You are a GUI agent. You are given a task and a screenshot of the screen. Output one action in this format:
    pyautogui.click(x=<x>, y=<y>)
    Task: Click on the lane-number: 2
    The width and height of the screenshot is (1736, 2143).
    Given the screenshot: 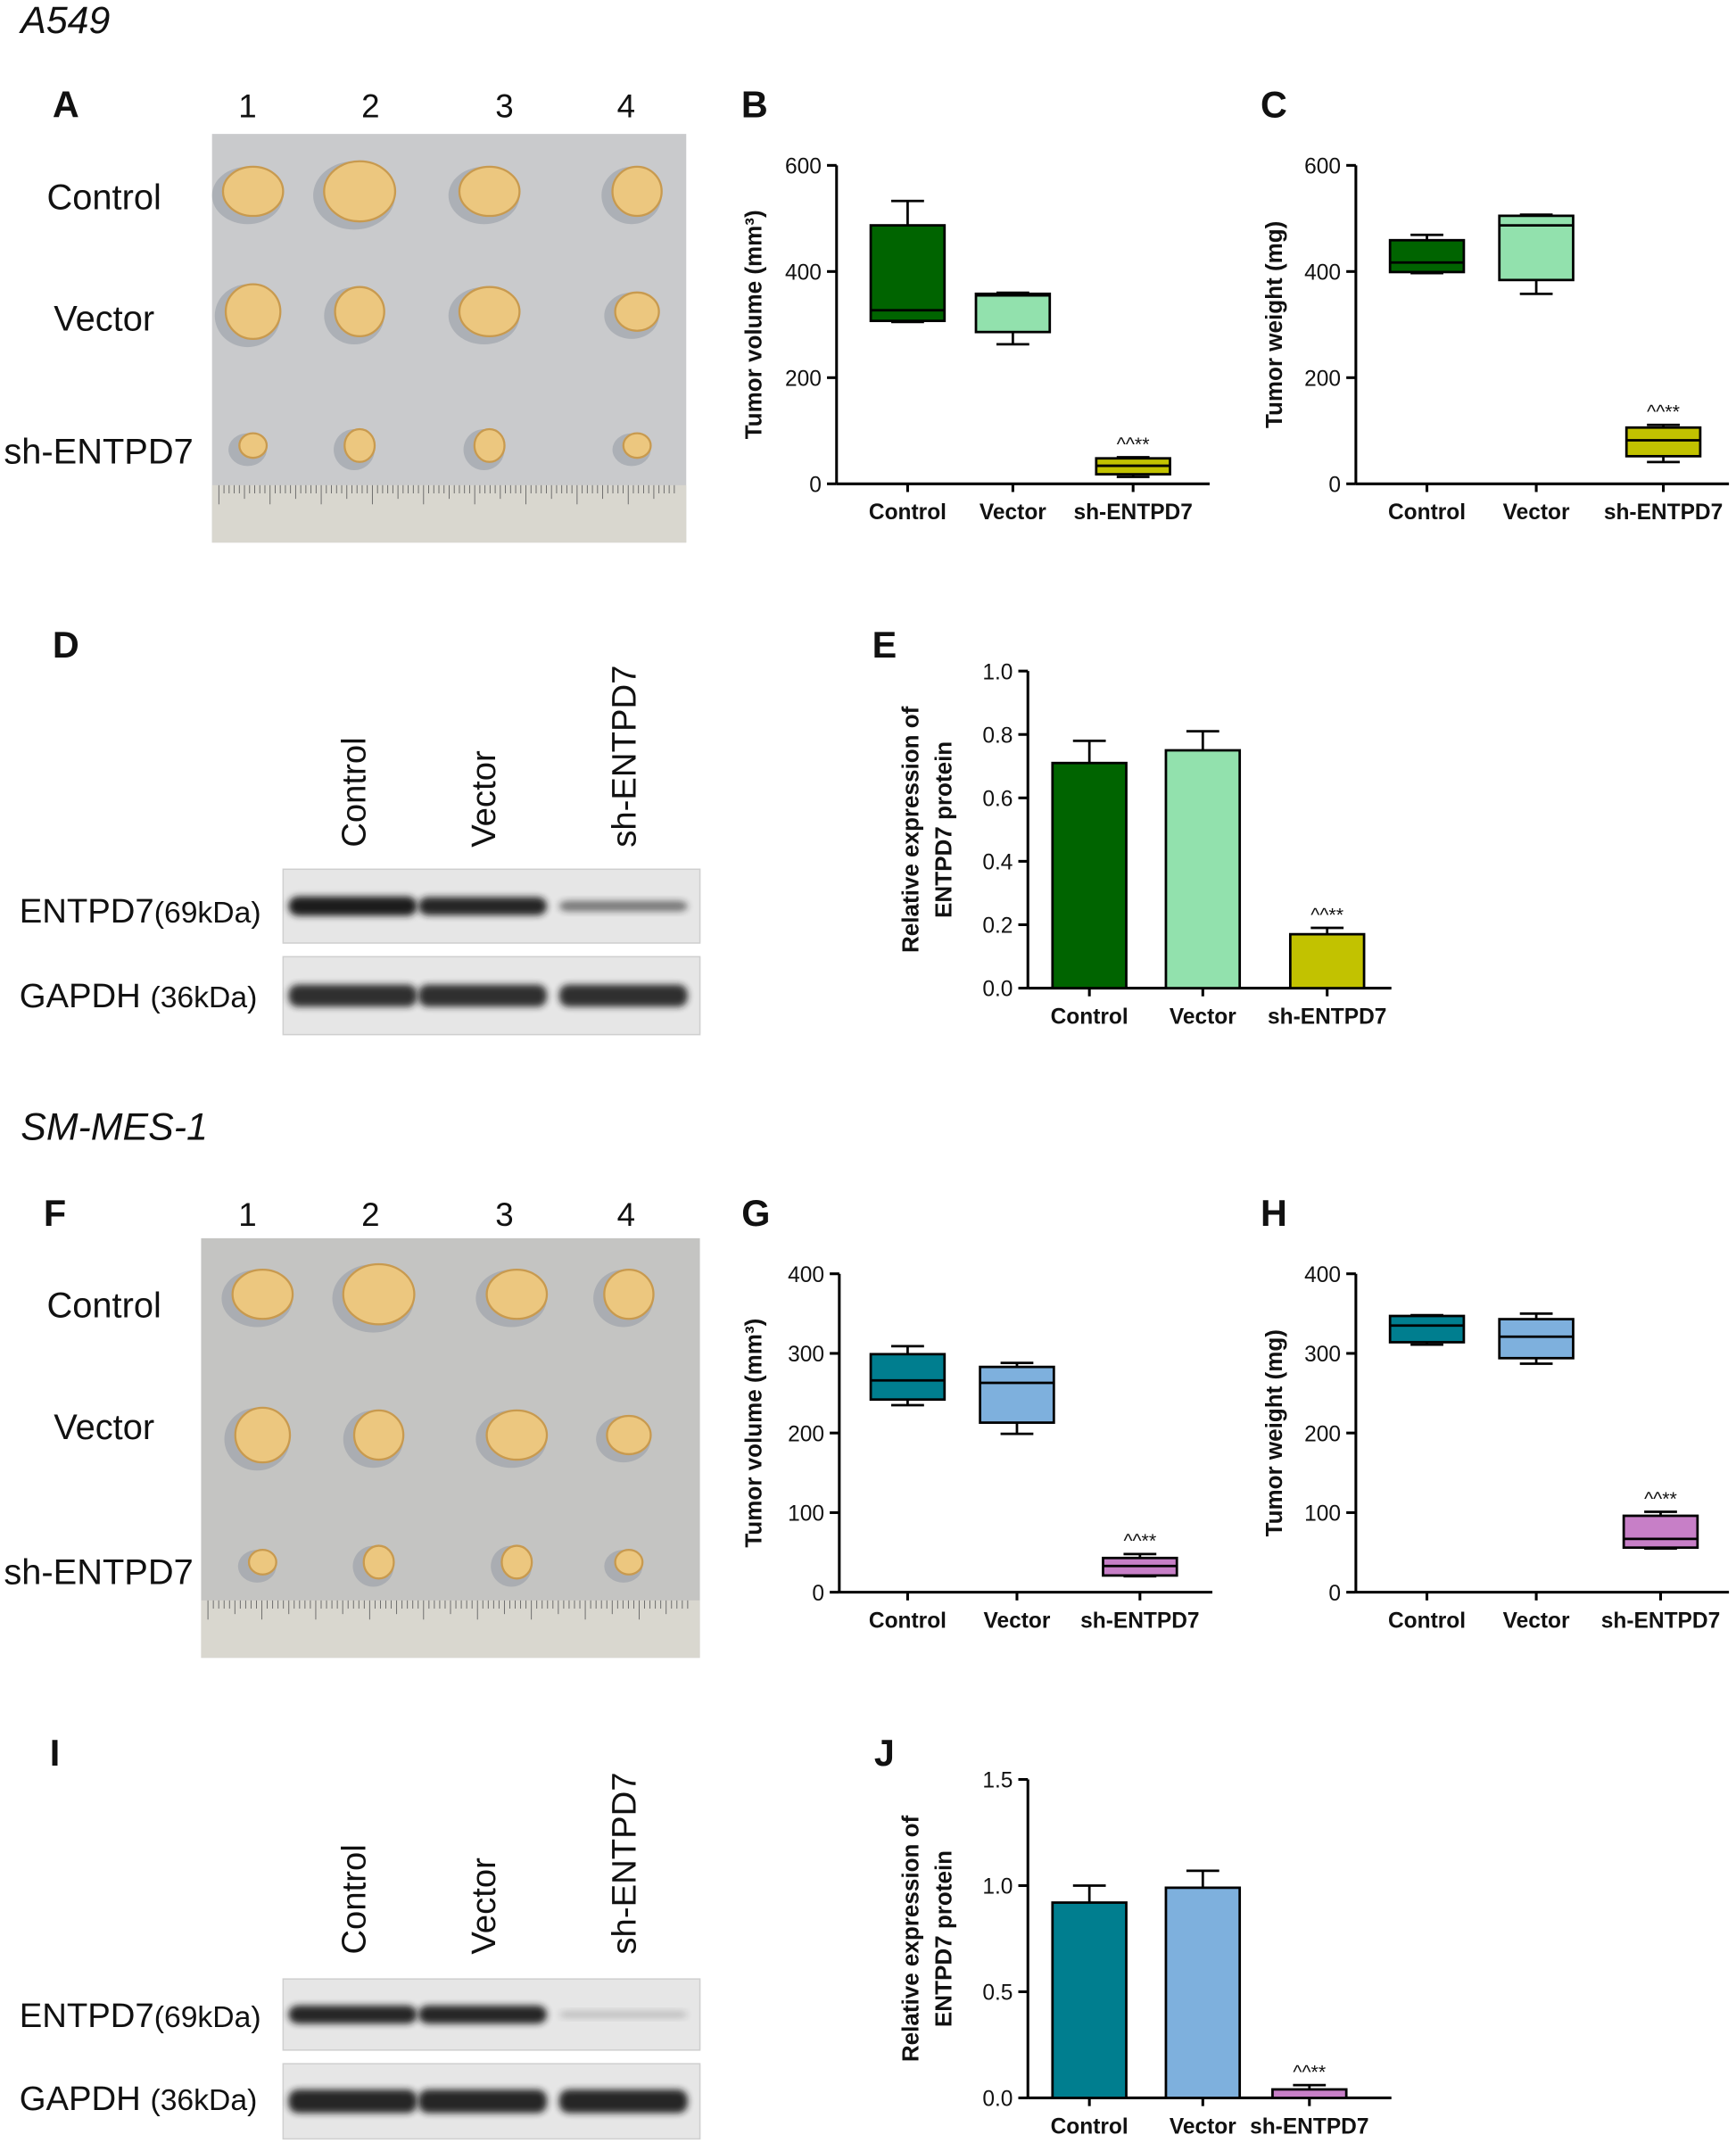 What is the action you would take?
    pyautogui.click(x=370, y=1214)
    